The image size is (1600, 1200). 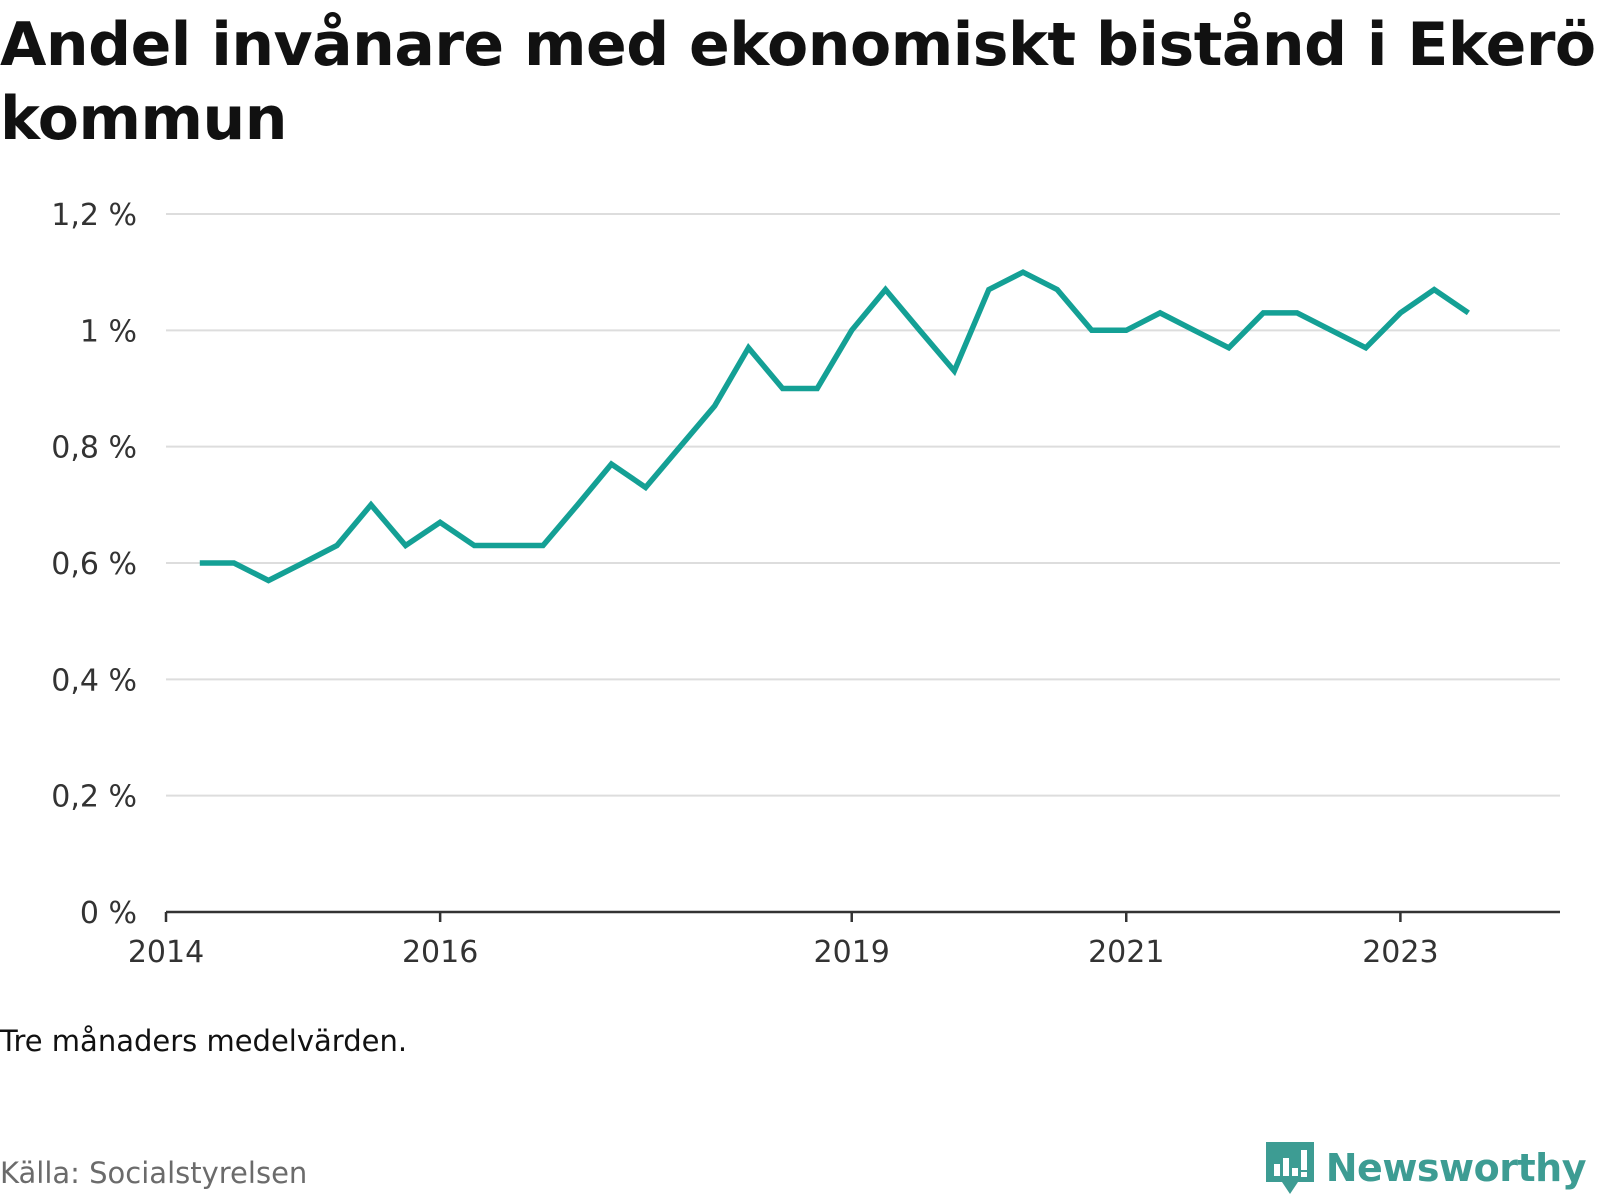 I want to click on y-axis-tick-labels: 0 % 0,2 % 0,4 % 0,6 % 0,8 % 1 % 1,2 %, so click(x=94, y=564).